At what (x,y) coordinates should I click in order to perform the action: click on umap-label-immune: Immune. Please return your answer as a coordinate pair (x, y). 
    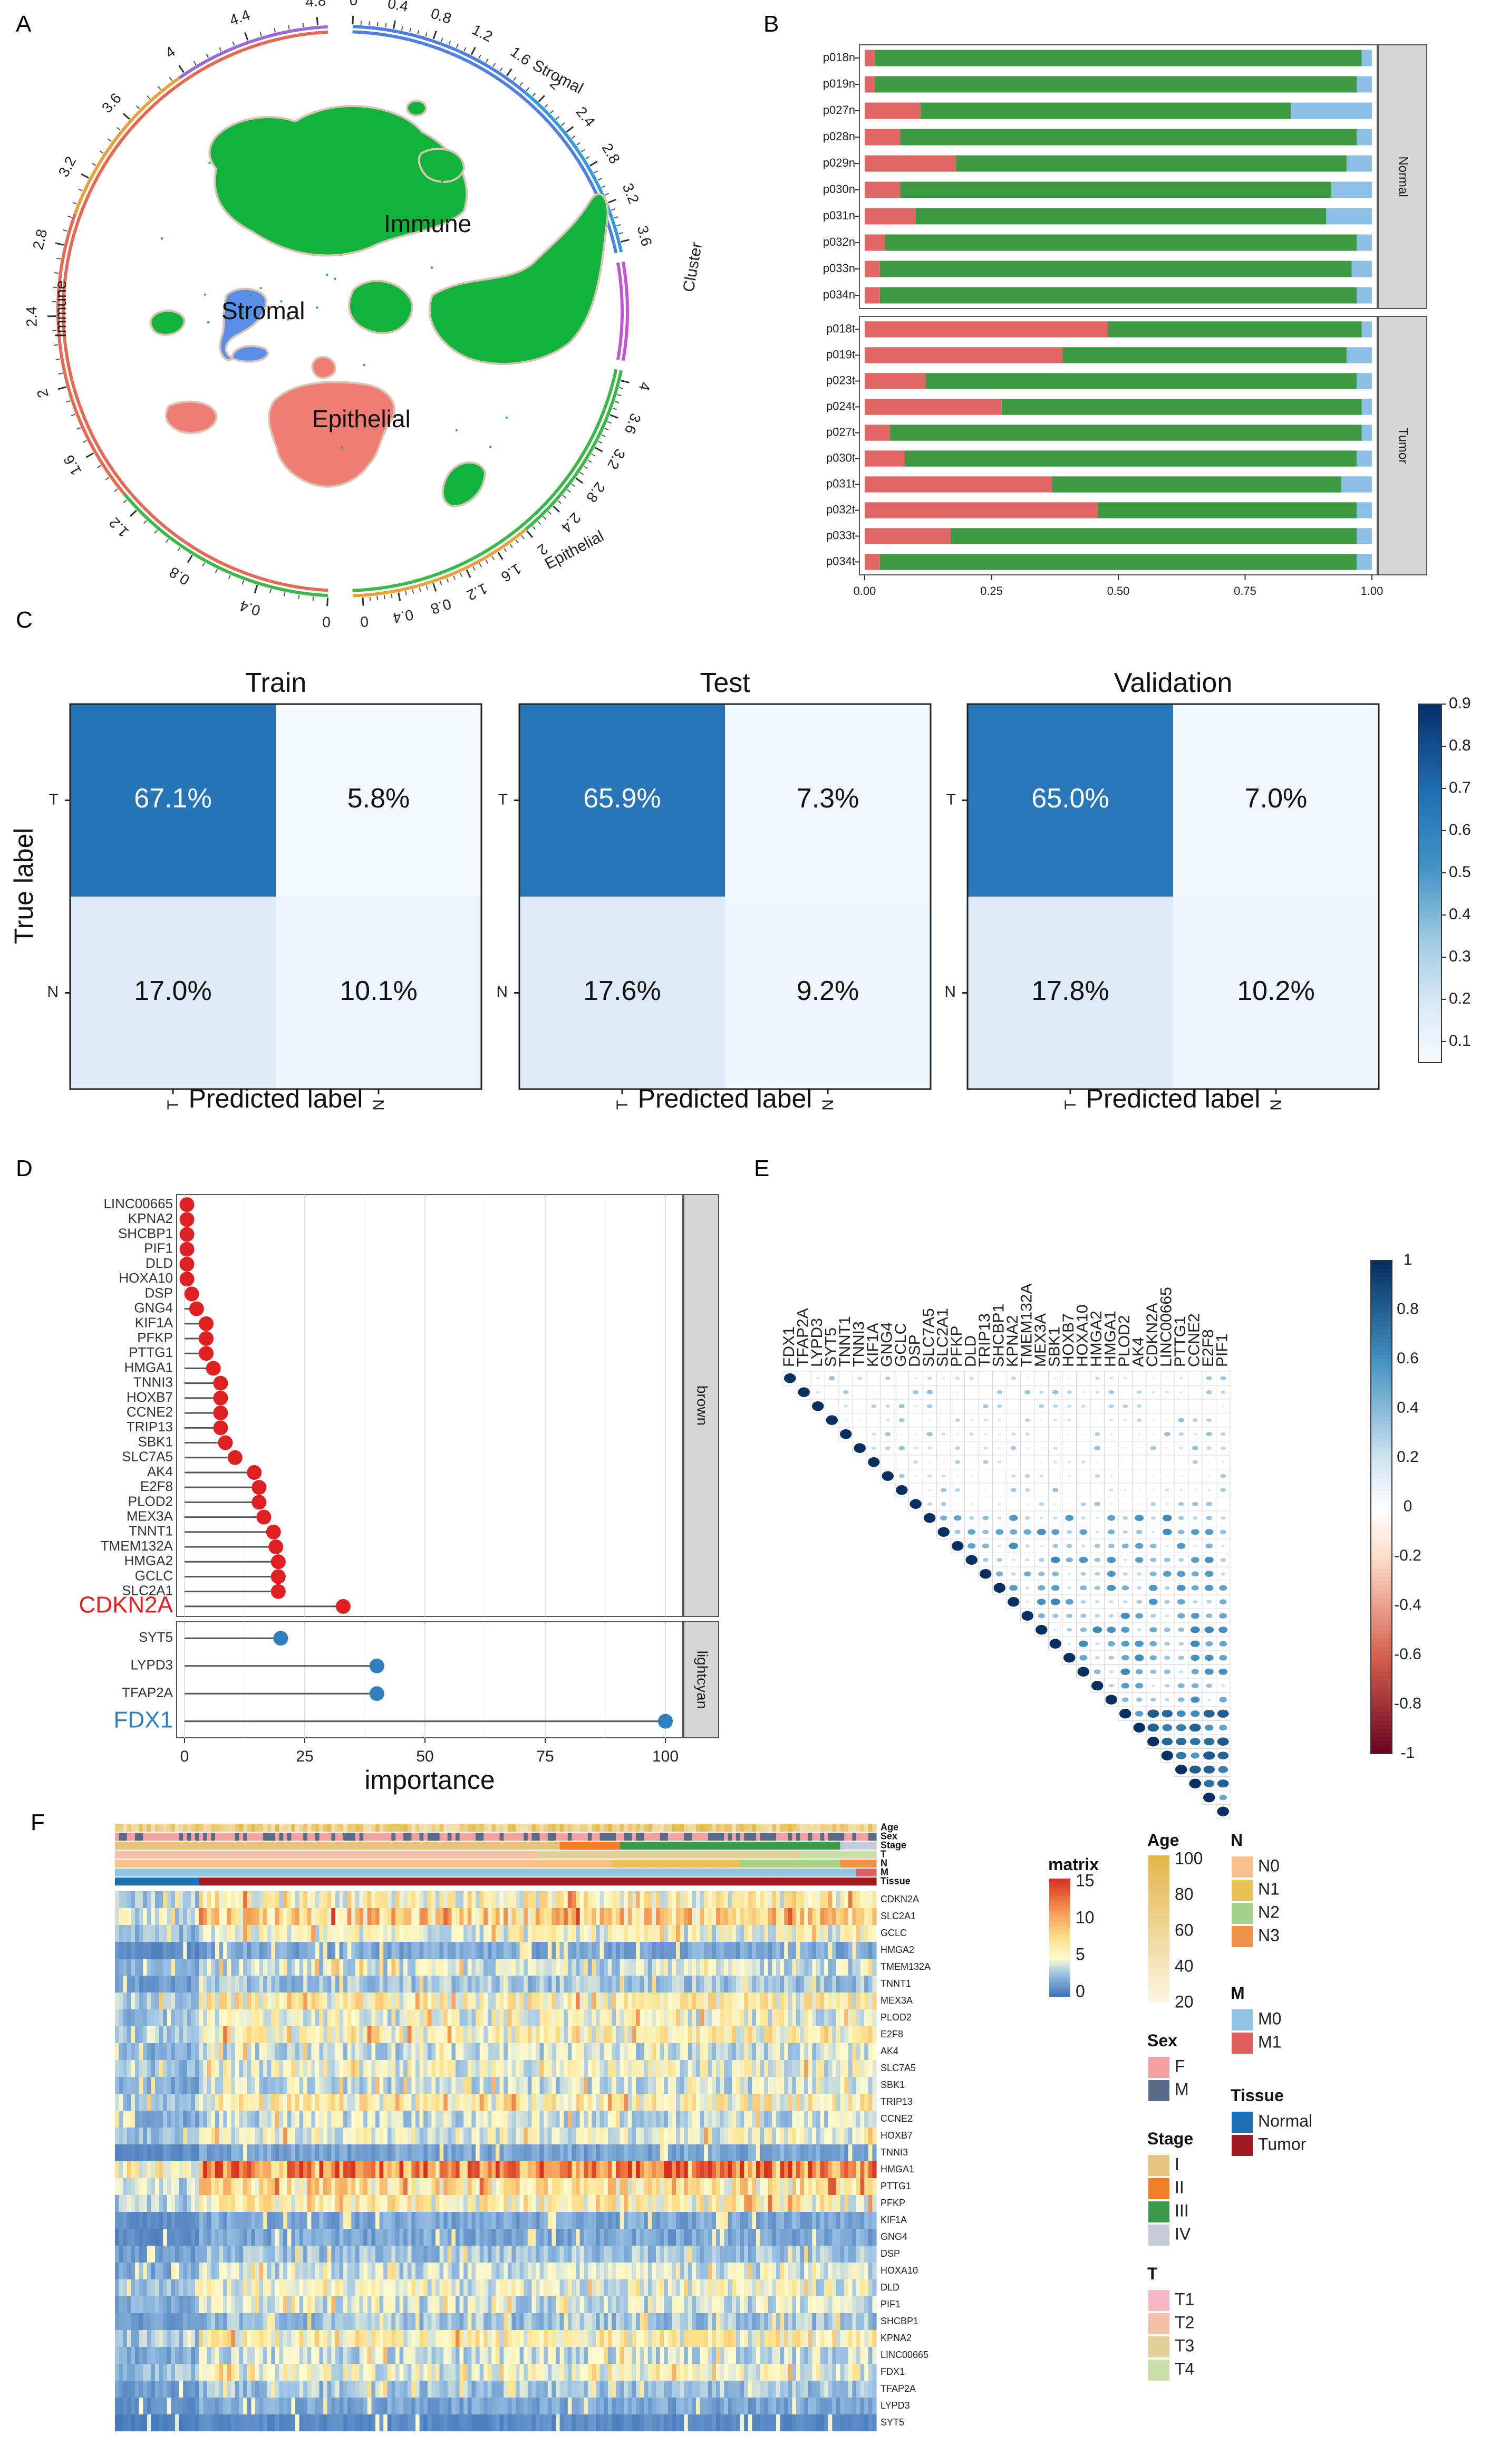
    Looking at the image, I should click on (427, 223).